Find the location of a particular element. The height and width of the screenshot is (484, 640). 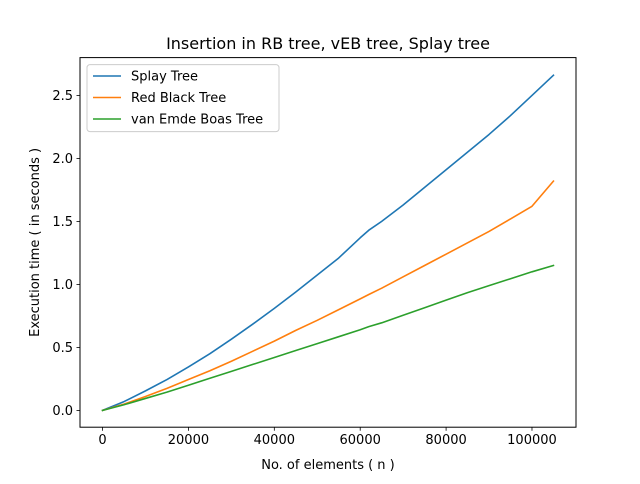

x-tick-label: 40000 is located at coordinates (274, 440).